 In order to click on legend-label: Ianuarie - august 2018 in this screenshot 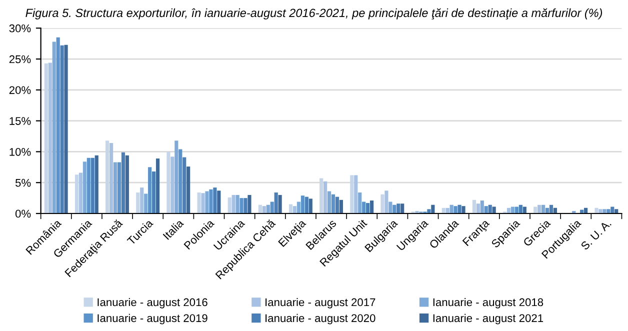, I will do `click(488, 303)`.